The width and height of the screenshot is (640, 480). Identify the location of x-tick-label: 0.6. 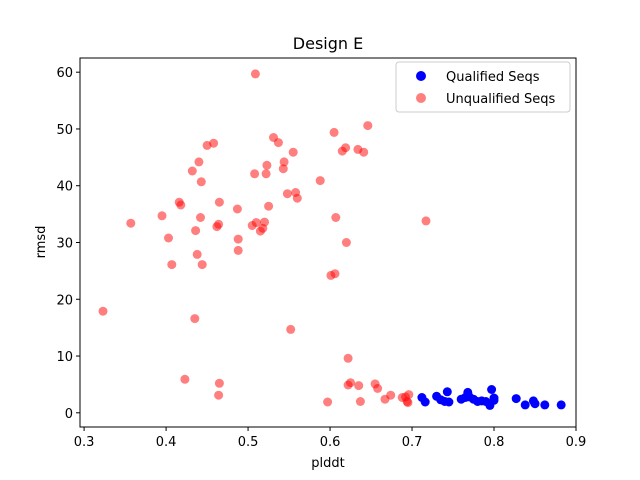
(330, 442).